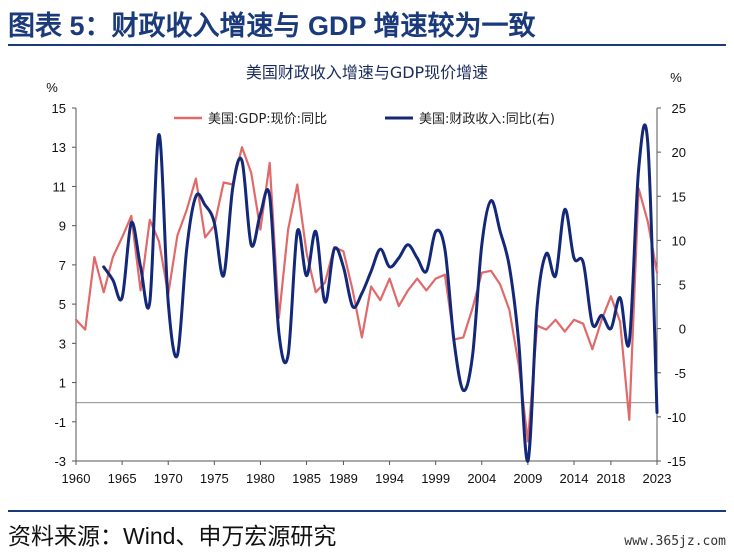  I want to click on left-axis-unit: %, so click(52, 87).